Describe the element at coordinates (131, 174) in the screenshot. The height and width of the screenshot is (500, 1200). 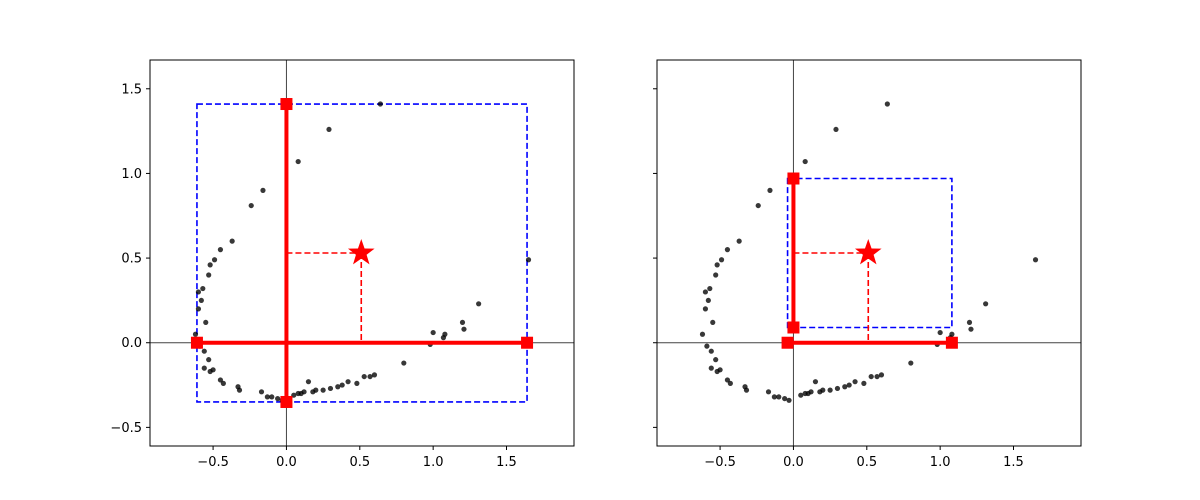
I see `y-tick-label: 1.0` at that location.